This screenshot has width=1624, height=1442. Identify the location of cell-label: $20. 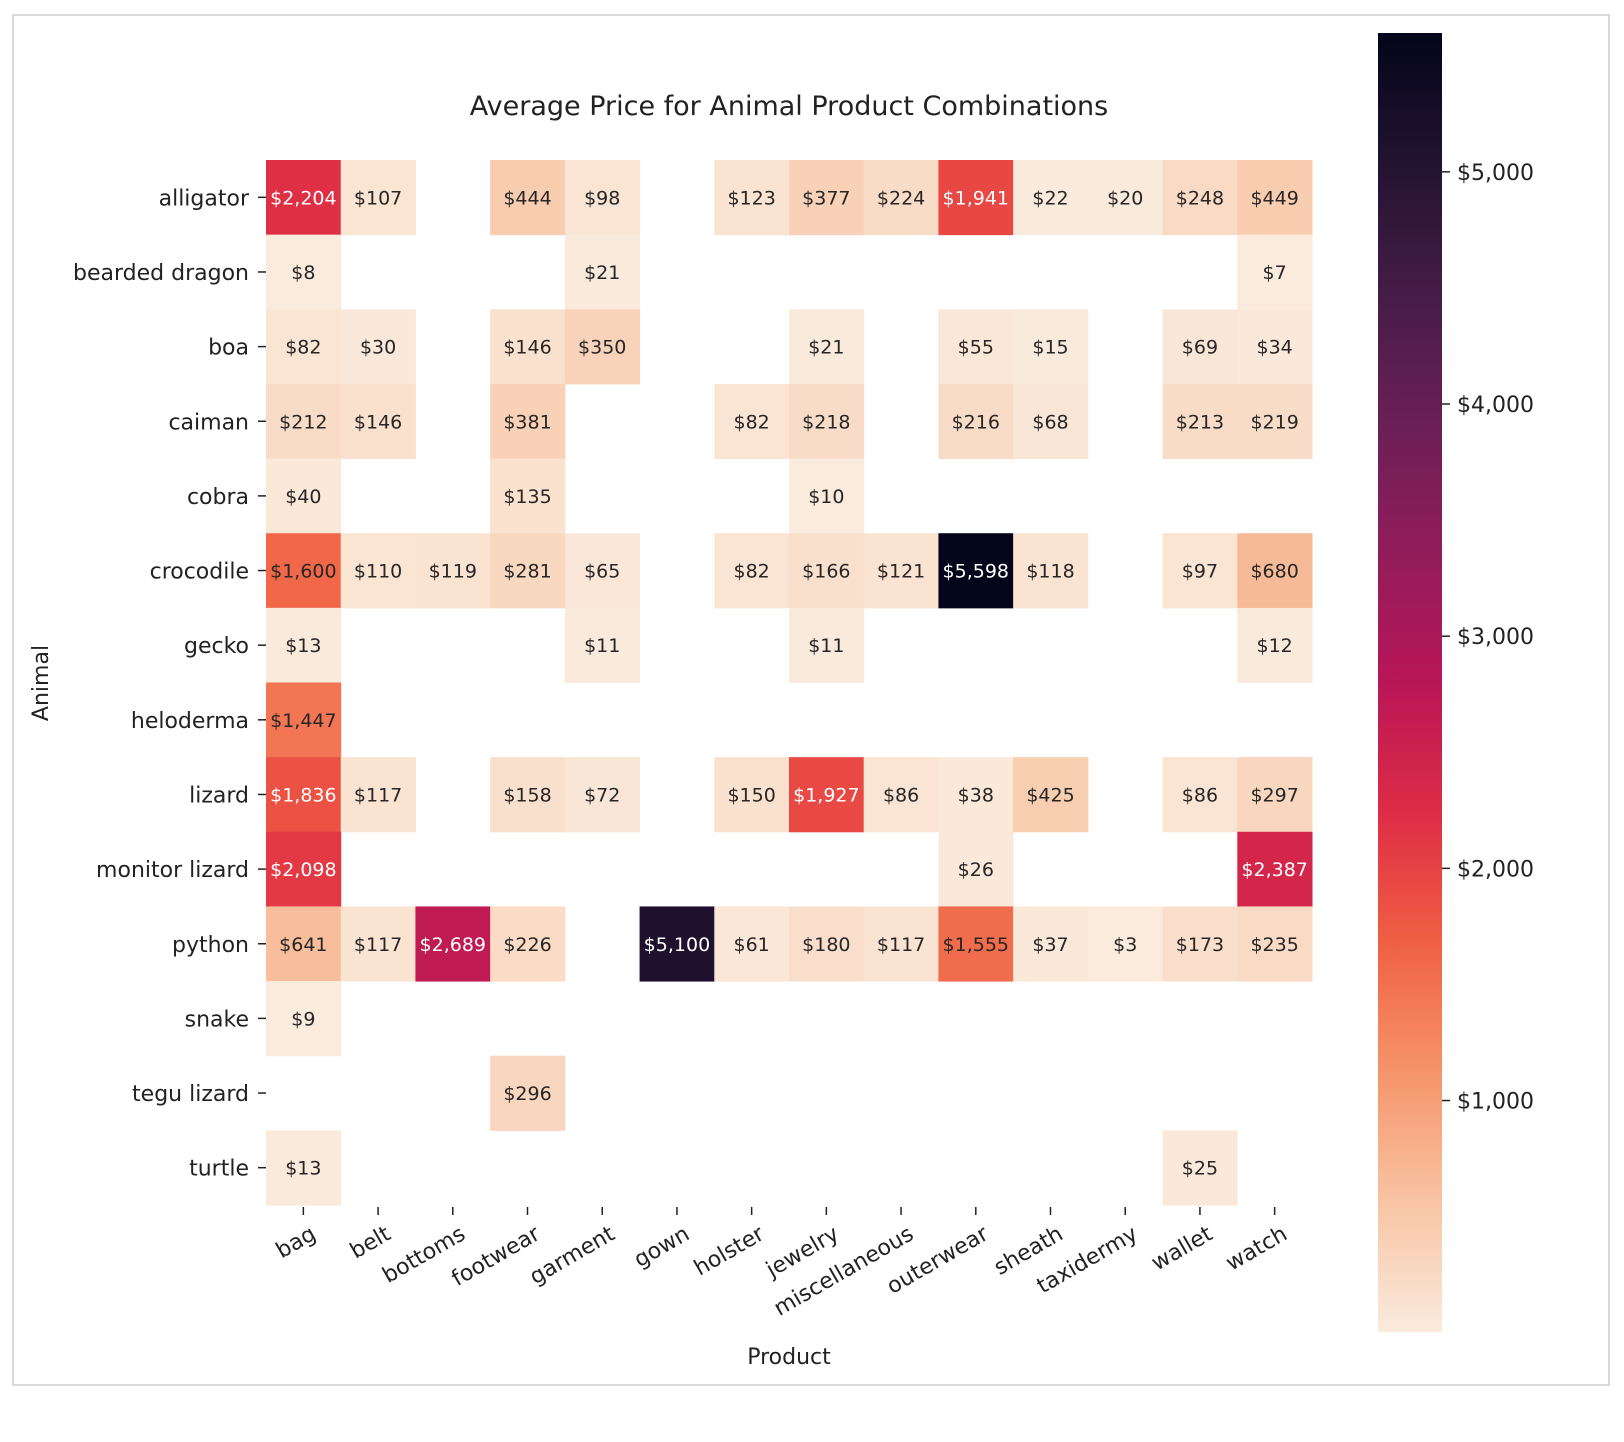
(1125, 198).